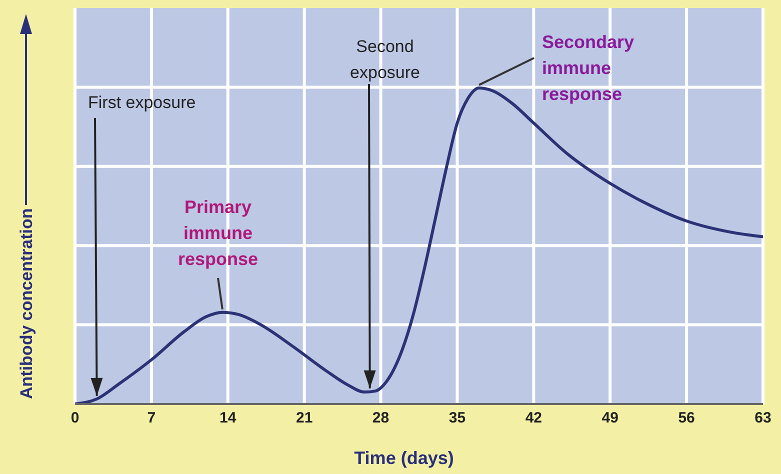 The height and width of the screenshot is (474, 781). I want to click on annotation: First exposure, so click(142, 102).